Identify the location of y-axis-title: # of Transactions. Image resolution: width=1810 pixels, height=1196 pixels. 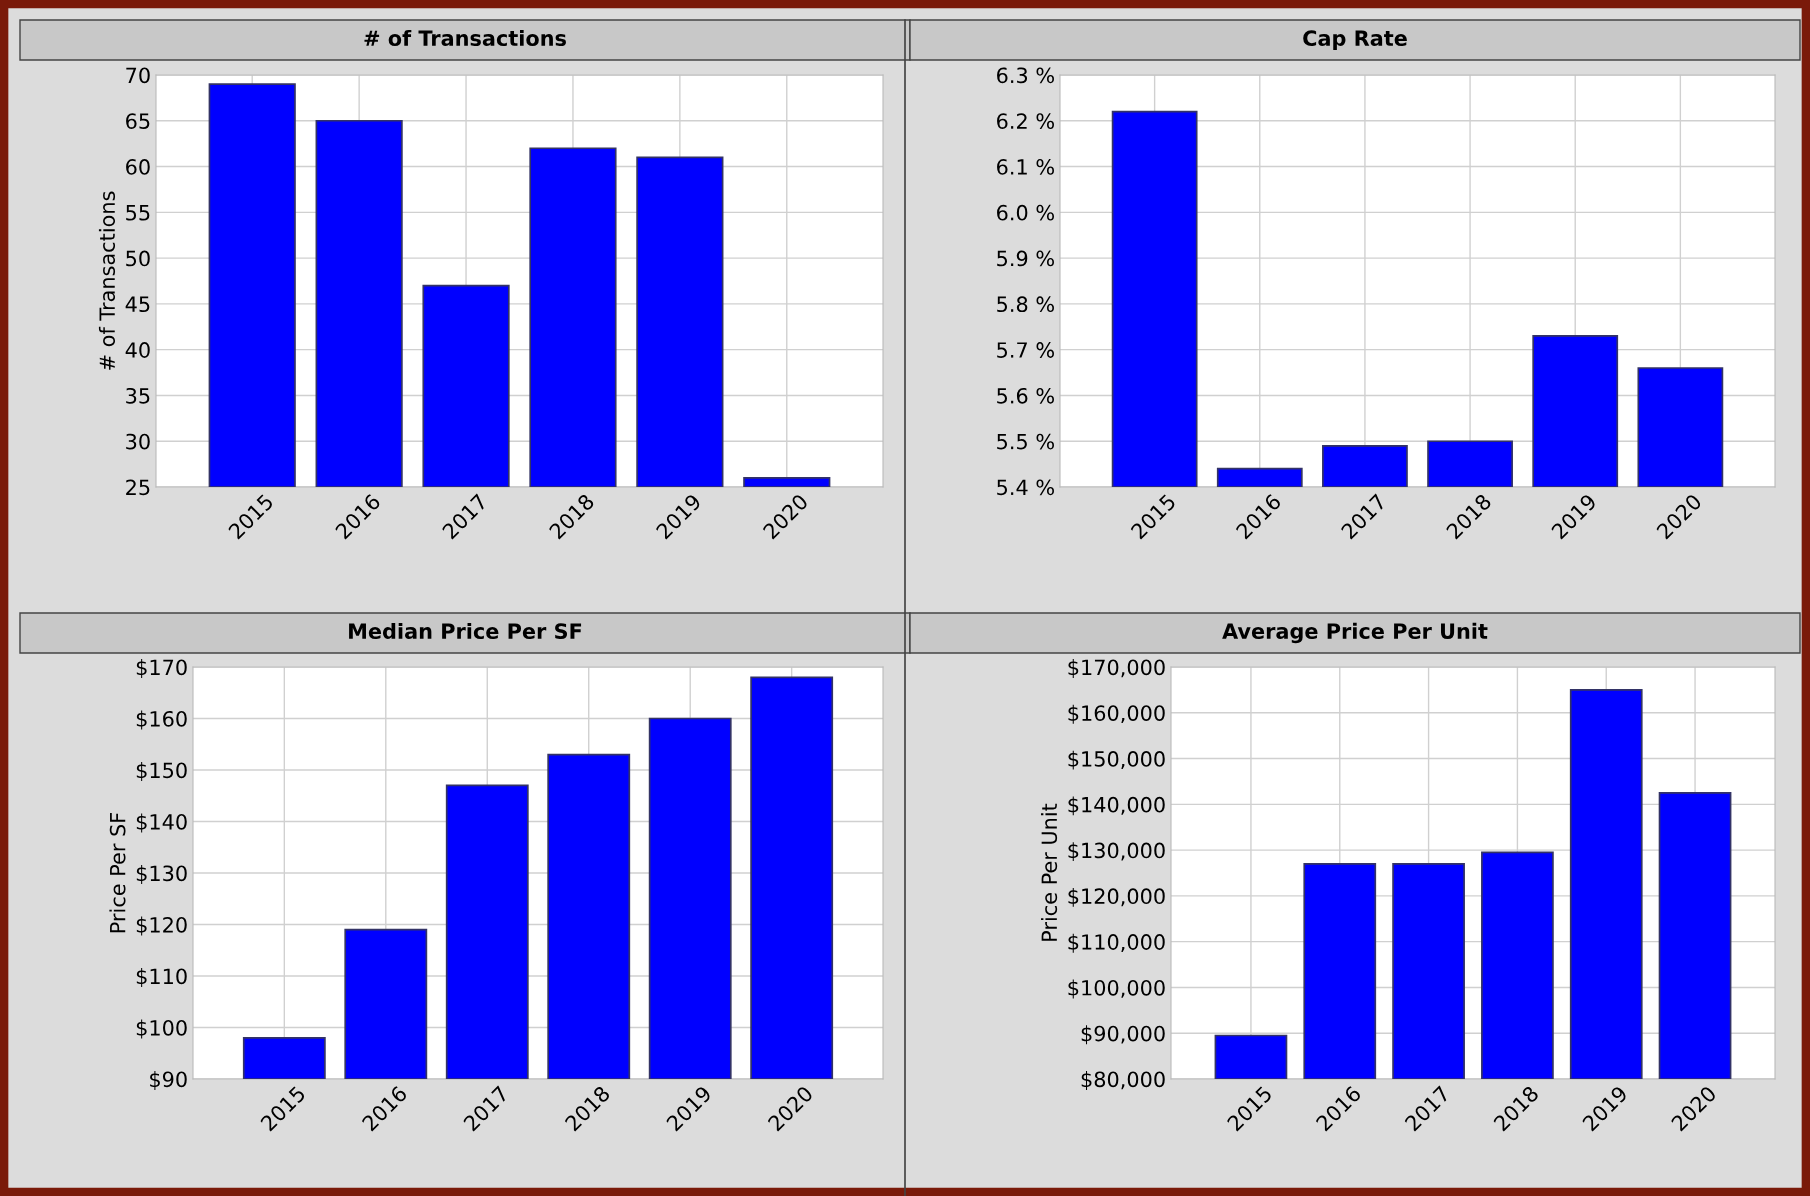
(107, 280).